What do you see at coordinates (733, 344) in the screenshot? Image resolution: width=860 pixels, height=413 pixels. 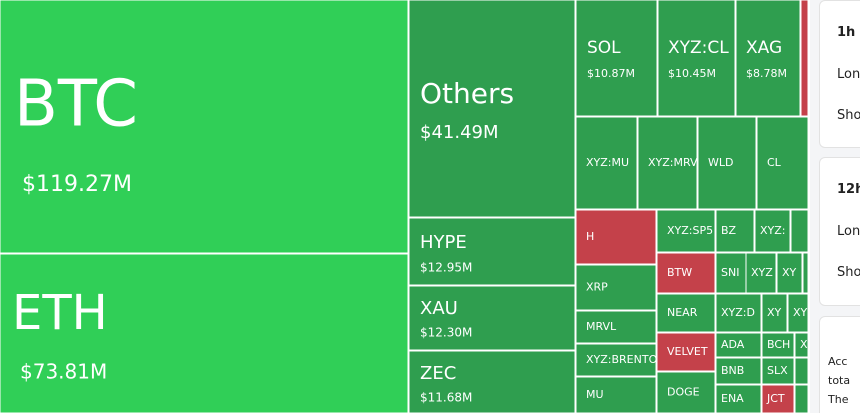 I see `tile-label: ADA` at bounding box center [733, 344].